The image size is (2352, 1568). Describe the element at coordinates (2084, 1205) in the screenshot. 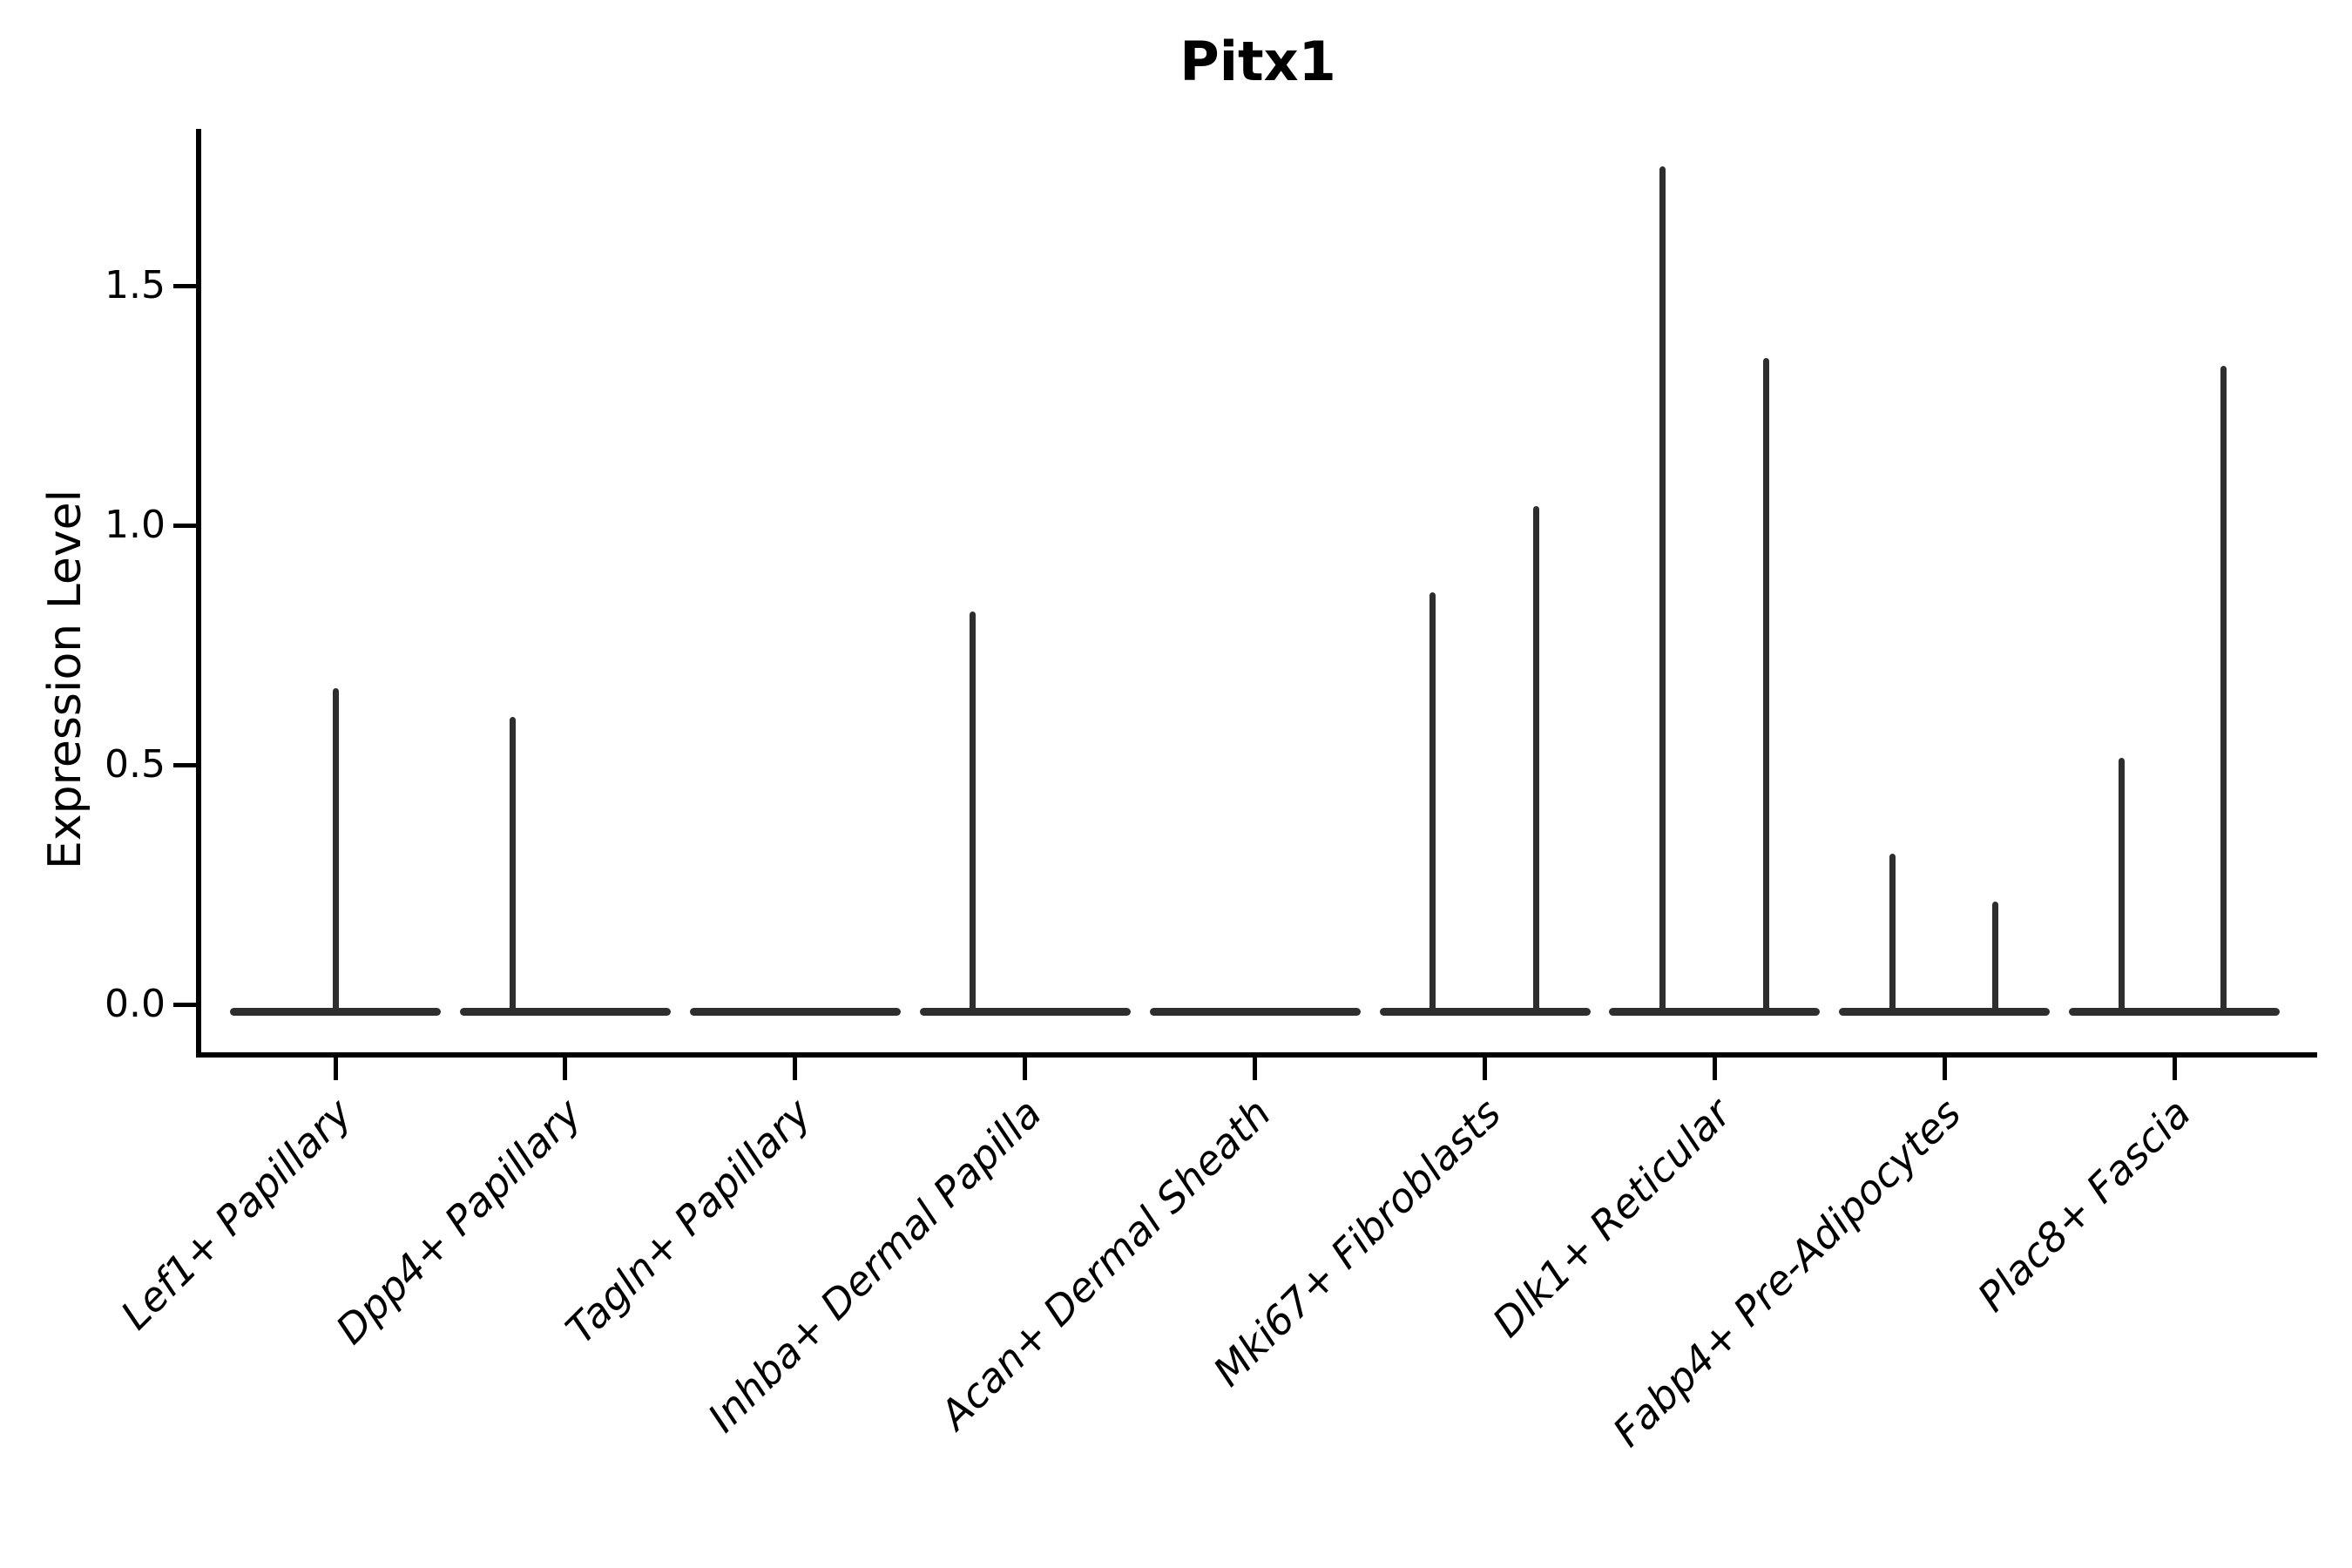

I see `x-tick-label: Plac8+ Fascia` at that location.